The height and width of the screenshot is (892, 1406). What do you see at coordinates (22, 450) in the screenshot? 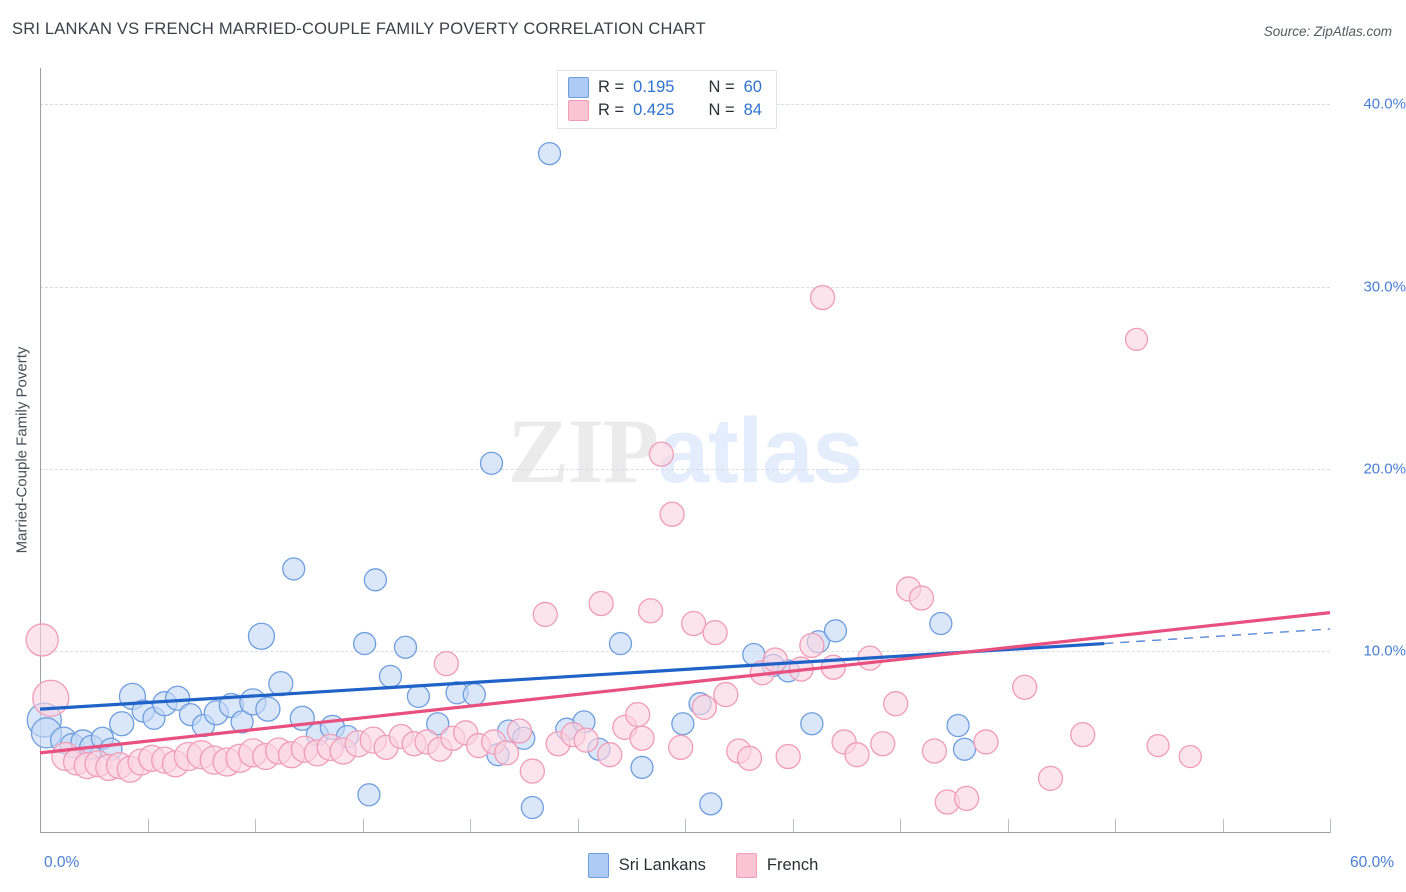
I see `y-axis-title: Married-Couple Family Poverty` at bounding box center [22, 450].